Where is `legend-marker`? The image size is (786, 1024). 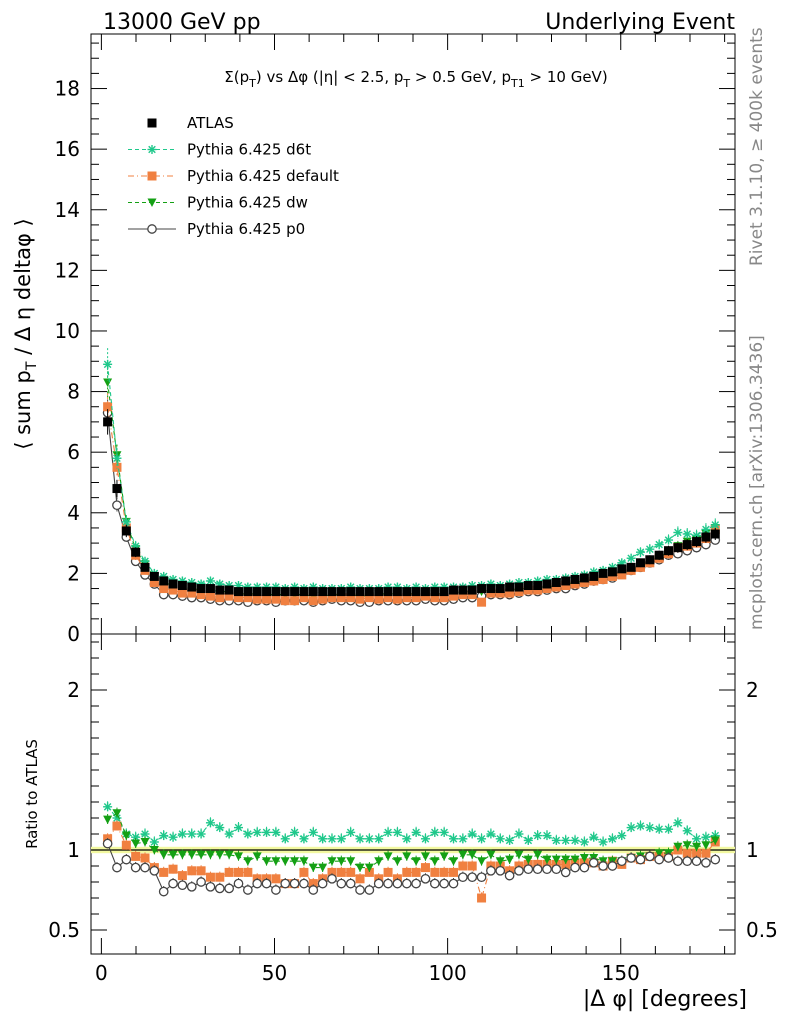 legend-marker is located at coordinates (152, 229).